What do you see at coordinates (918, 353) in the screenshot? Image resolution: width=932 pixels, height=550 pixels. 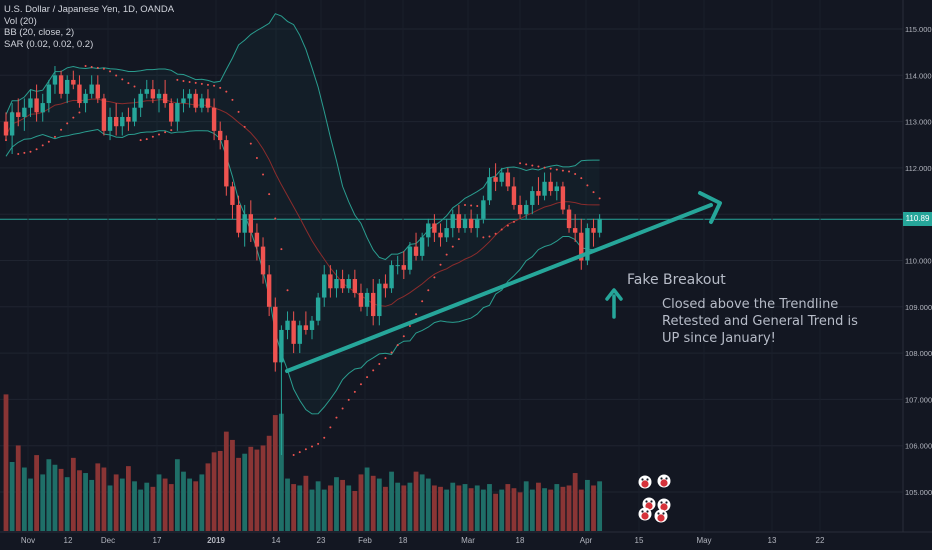 I see `price-tick-label: 108.000` at bounding box center [918, 353].